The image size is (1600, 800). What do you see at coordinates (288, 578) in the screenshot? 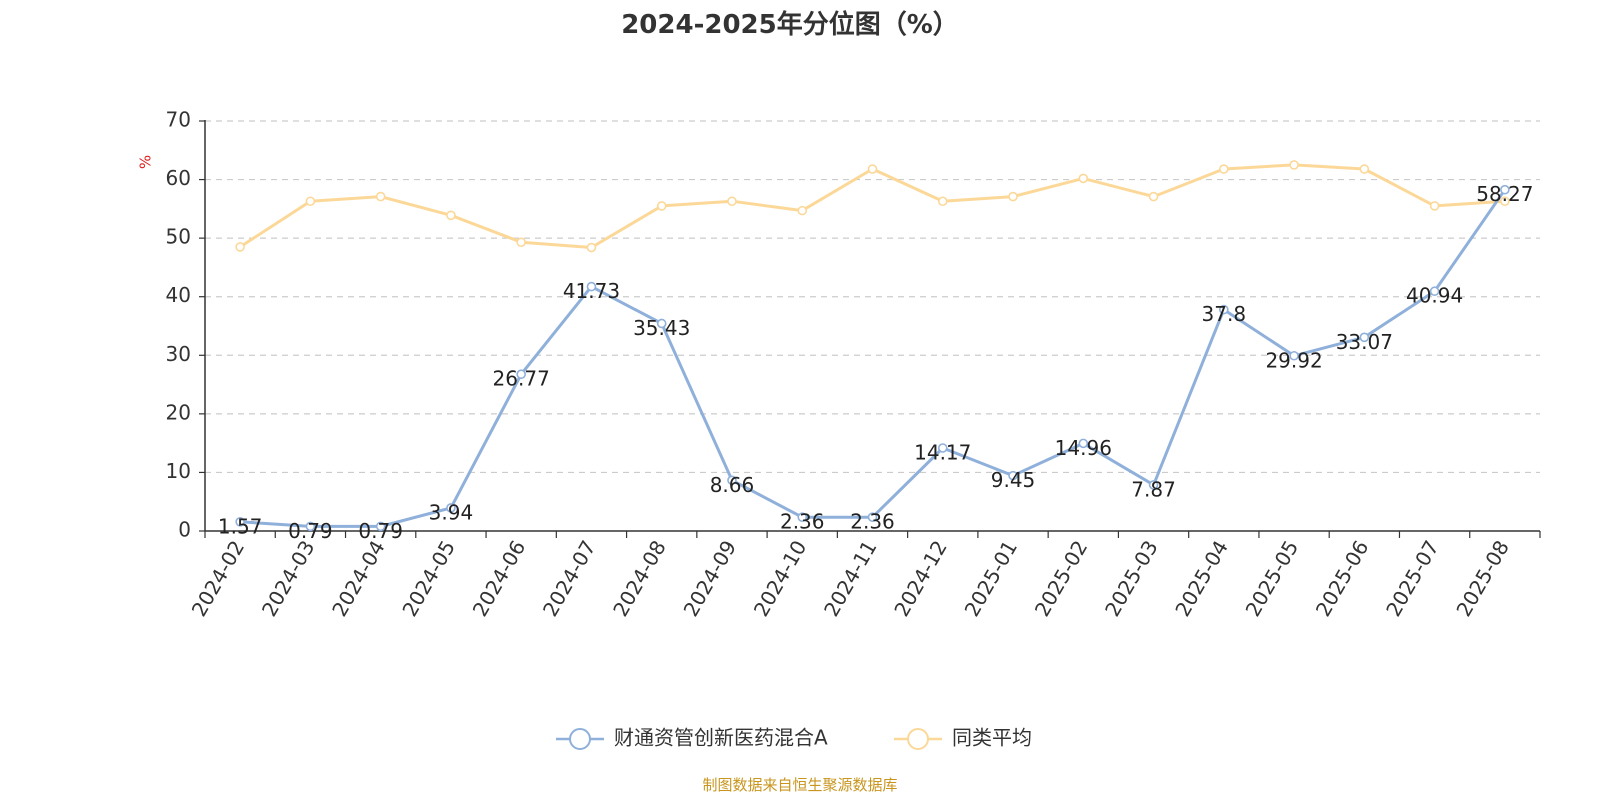
I see `x-tick-label-2024-03: 2024-03` at bounding box center [288, 578].